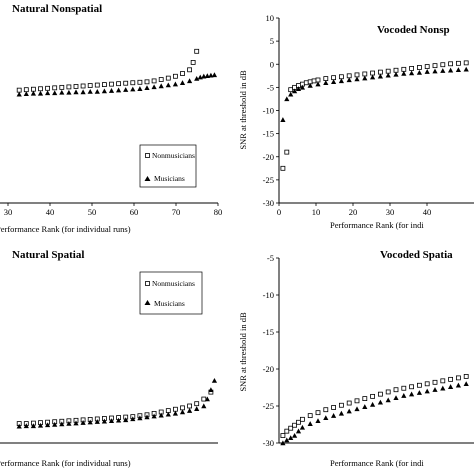 Image resolution: width=474 pixels, height=474 pixels. Describe the element at coordinates (268, 332) in the screenshot. I see `y-tick-label: -15` at that location.